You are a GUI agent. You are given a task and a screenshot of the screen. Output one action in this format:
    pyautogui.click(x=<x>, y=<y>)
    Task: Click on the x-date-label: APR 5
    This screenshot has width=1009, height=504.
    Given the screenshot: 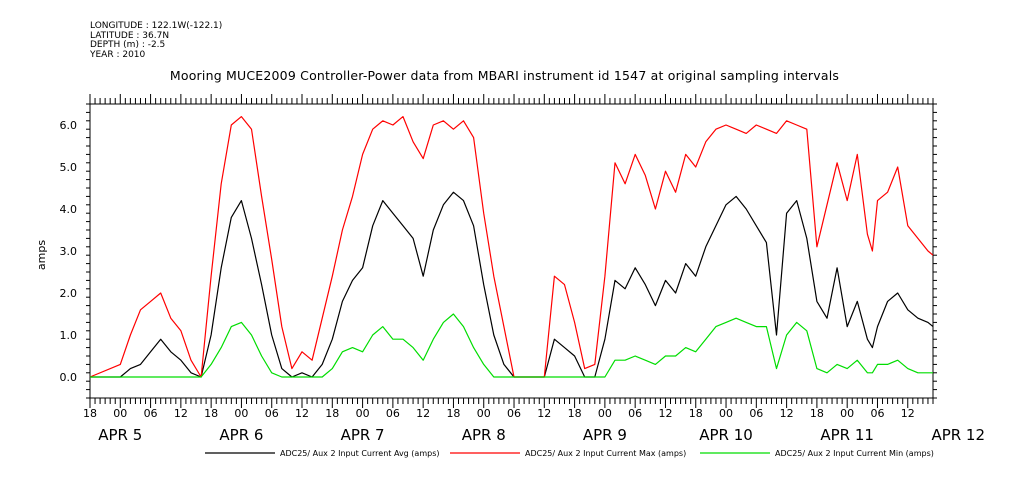 What is the action you would take?
    pyautogui.click(x=120, y=435)
    